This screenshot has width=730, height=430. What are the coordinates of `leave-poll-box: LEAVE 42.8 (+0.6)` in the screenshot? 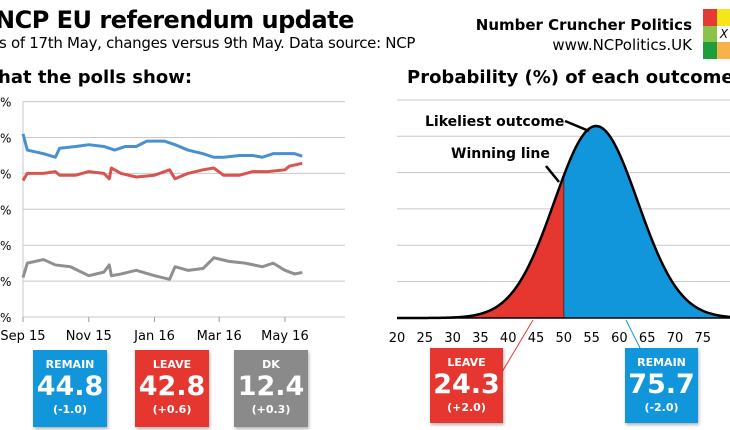 It's located at (172, 388).